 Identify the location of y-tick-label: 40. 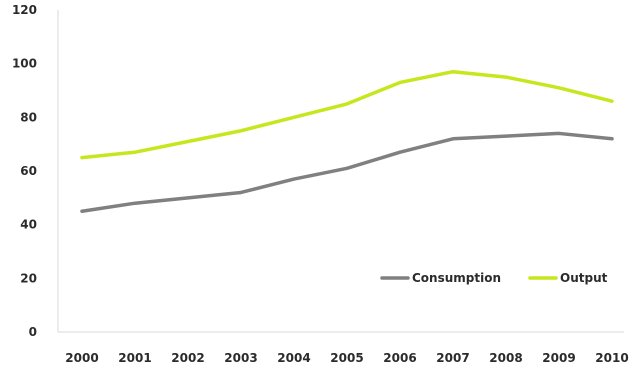
(28, 225).